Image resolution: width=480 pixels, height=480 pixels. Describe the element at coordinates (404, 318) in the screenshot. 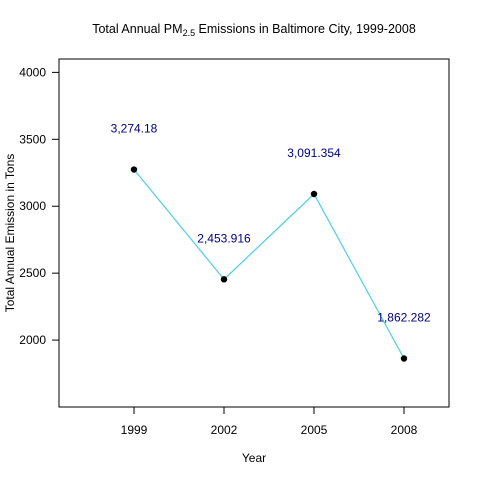

I see `data-label: 1,862.282` at that location.